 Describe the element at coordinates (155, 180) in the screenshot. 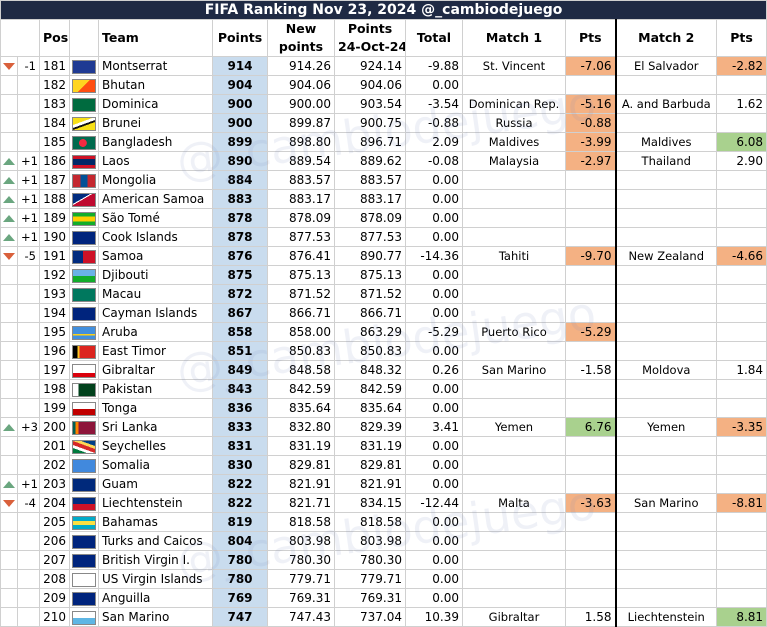

I see `team-name: Mongolia` at that location.